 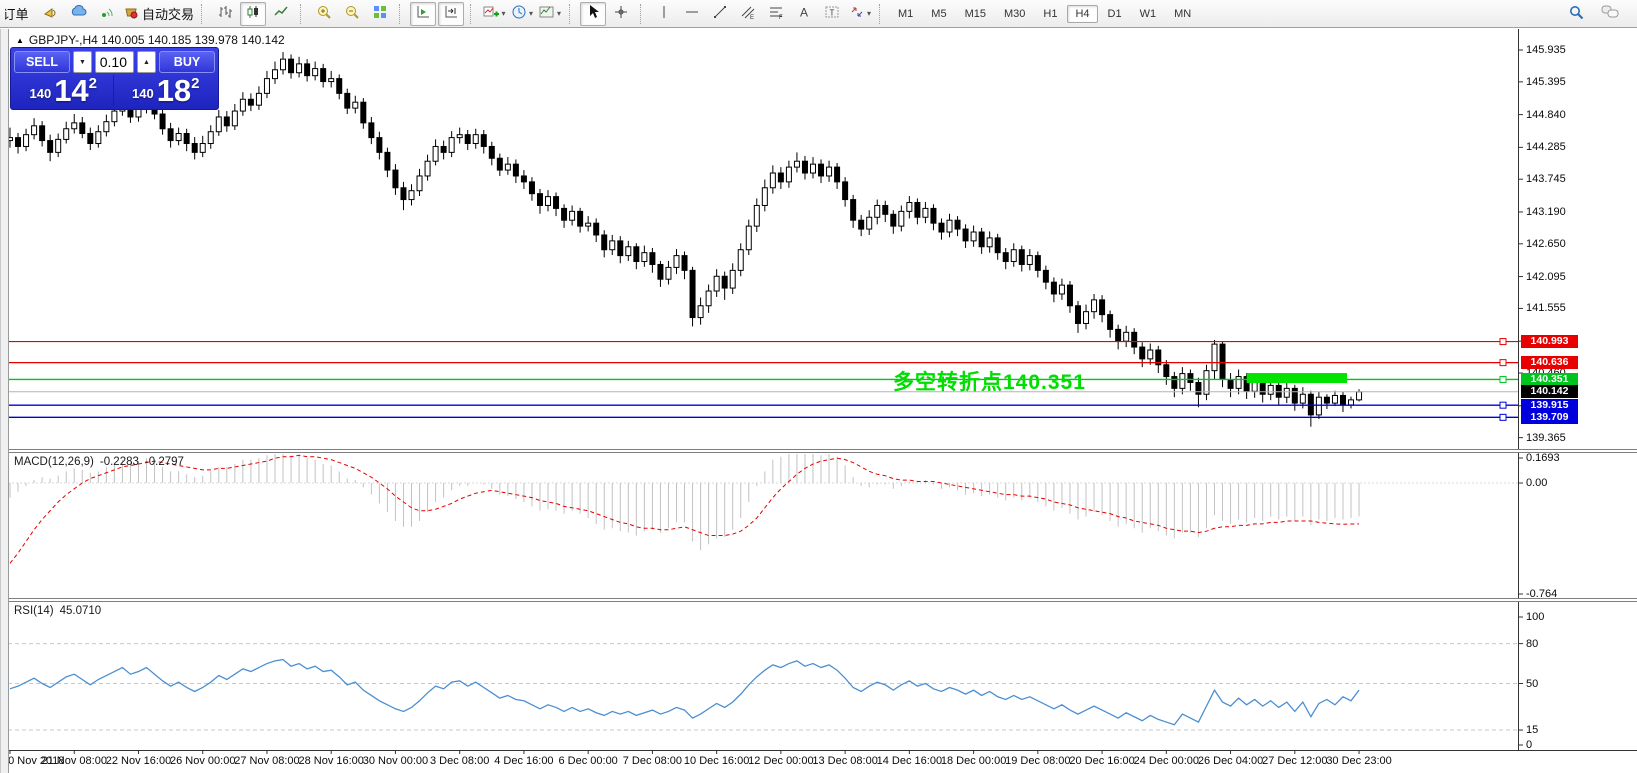 What do you see at coordinates (860, 14) in the screenshot?
I see `arrows-button: ▾` at bounding box center [860, 14].